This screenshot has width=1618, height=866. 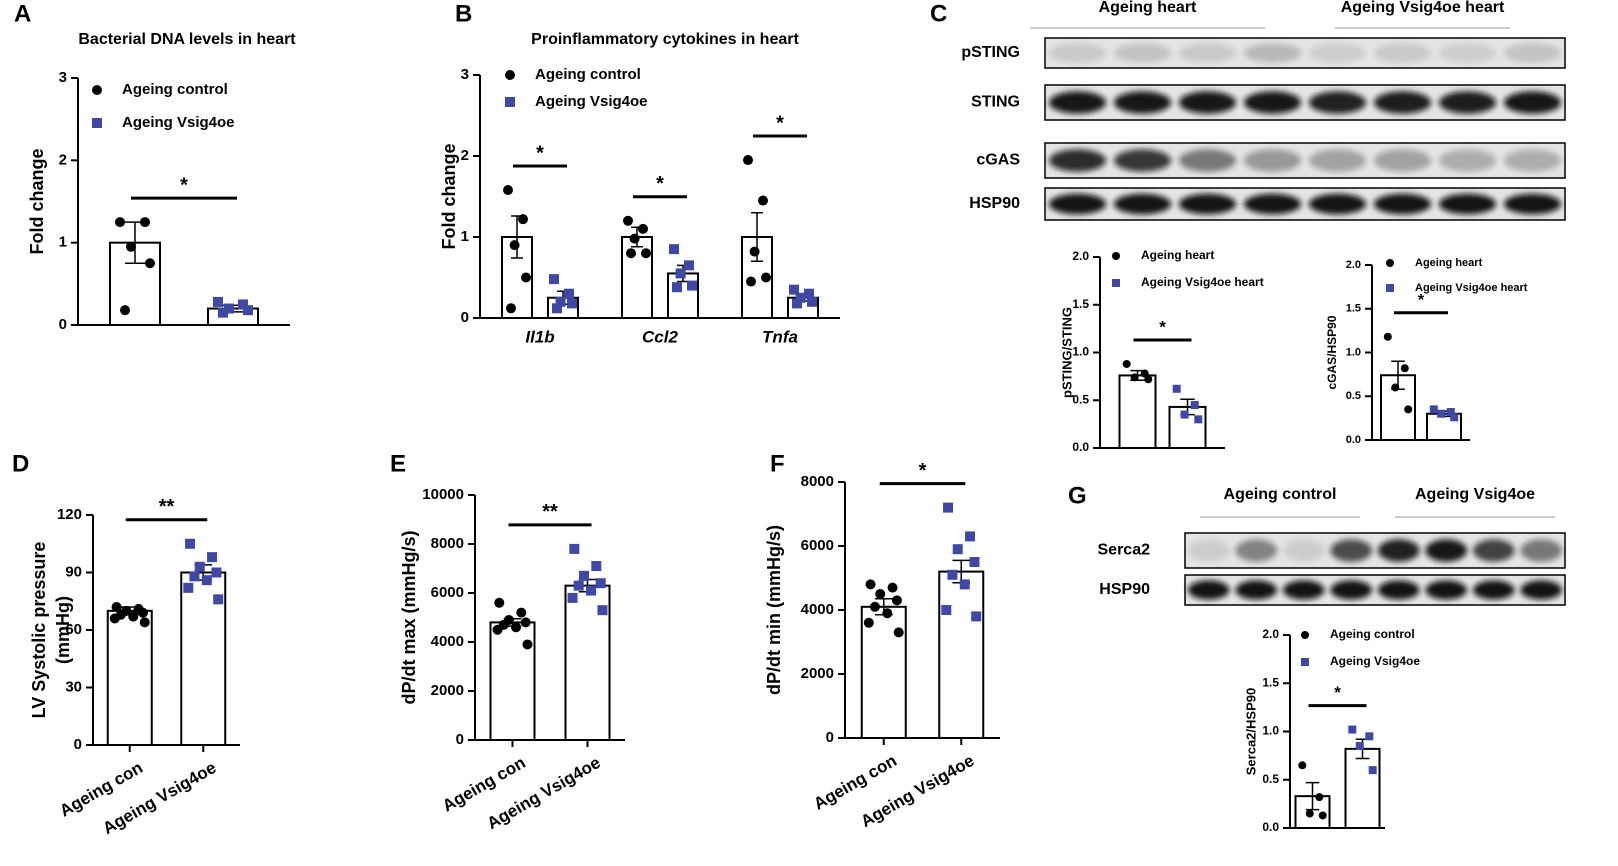 I want to click on significance-label: **, so click(x=550, y=512).